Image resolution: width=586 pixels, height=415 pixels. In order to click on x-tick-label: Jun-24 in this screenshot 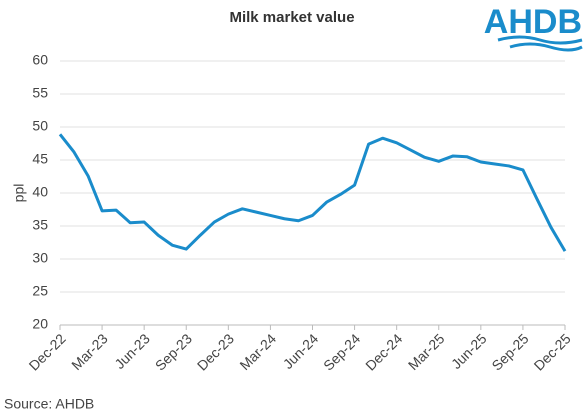, I will do `click(301, 351)`.